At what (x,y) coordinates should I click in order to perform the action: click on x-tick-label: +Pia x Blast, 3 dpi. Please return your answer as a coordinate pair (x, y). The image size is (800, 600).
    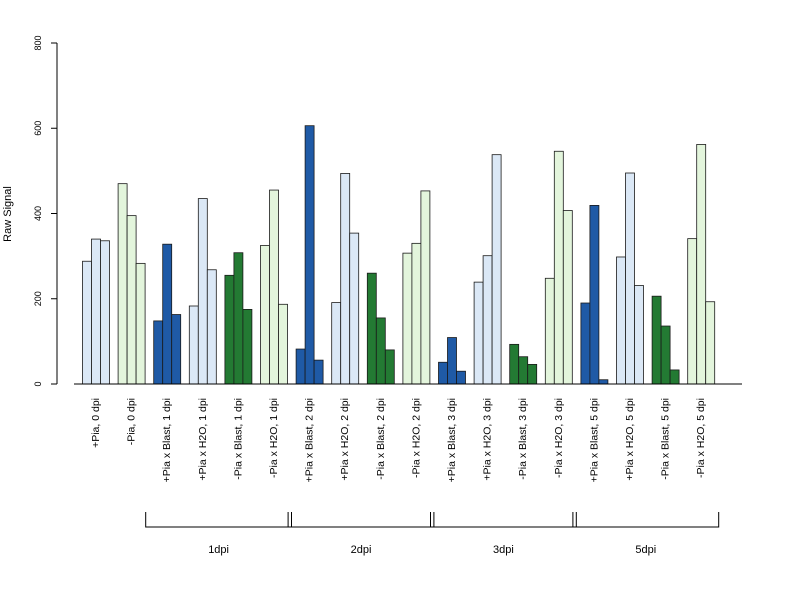
    Looking at the image, I should click on (452, 440).